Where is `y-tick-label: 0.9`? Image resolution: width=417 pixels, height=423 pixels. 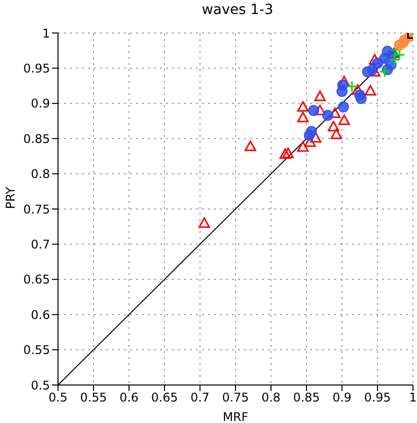 y-tick-label: 0.9 is located at coordinates (40, 103).